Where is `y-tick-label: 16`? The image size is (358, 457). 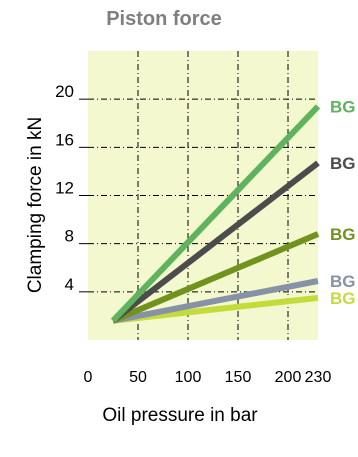
y-tick-label: 16 is located at coordinates (64, 139).